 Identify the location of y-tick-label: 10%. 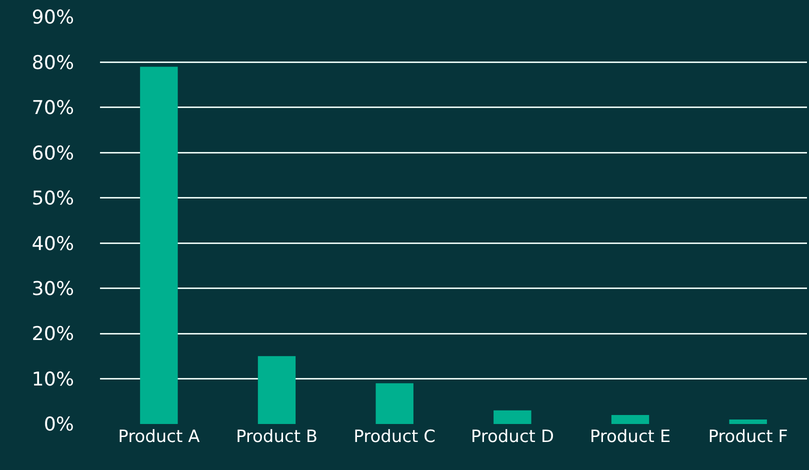
(53, 379).